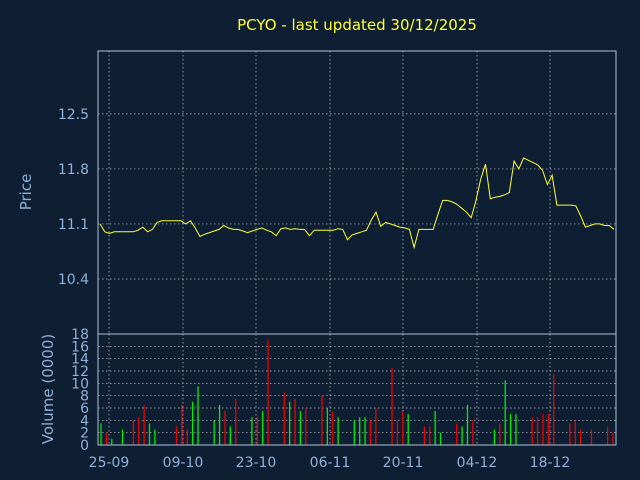  I want to click on volume-tick-label: 0, so click(84, 446).